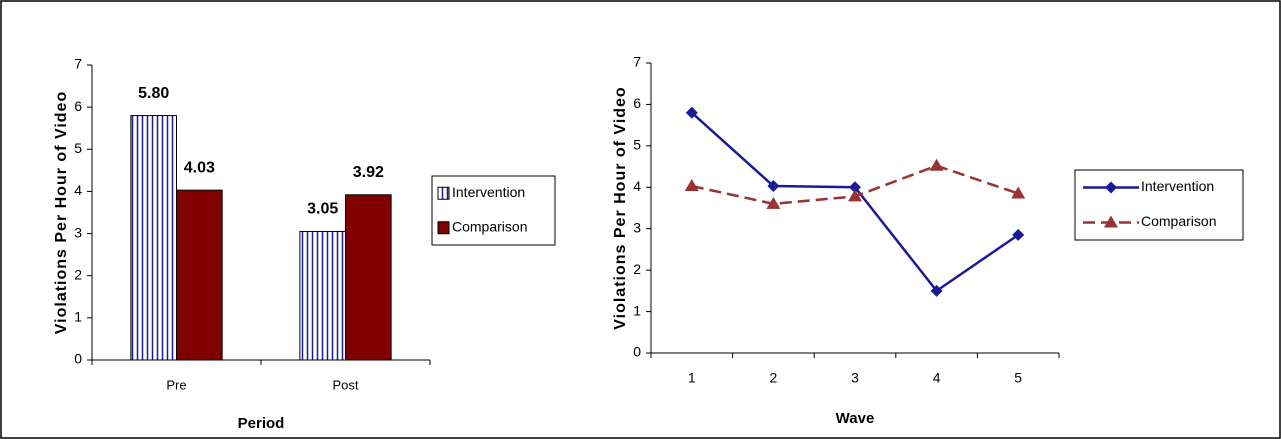 The height and width of the screenshot is (439, 1281). I want to click on x-axis-title: Wave, so click(855, 418).